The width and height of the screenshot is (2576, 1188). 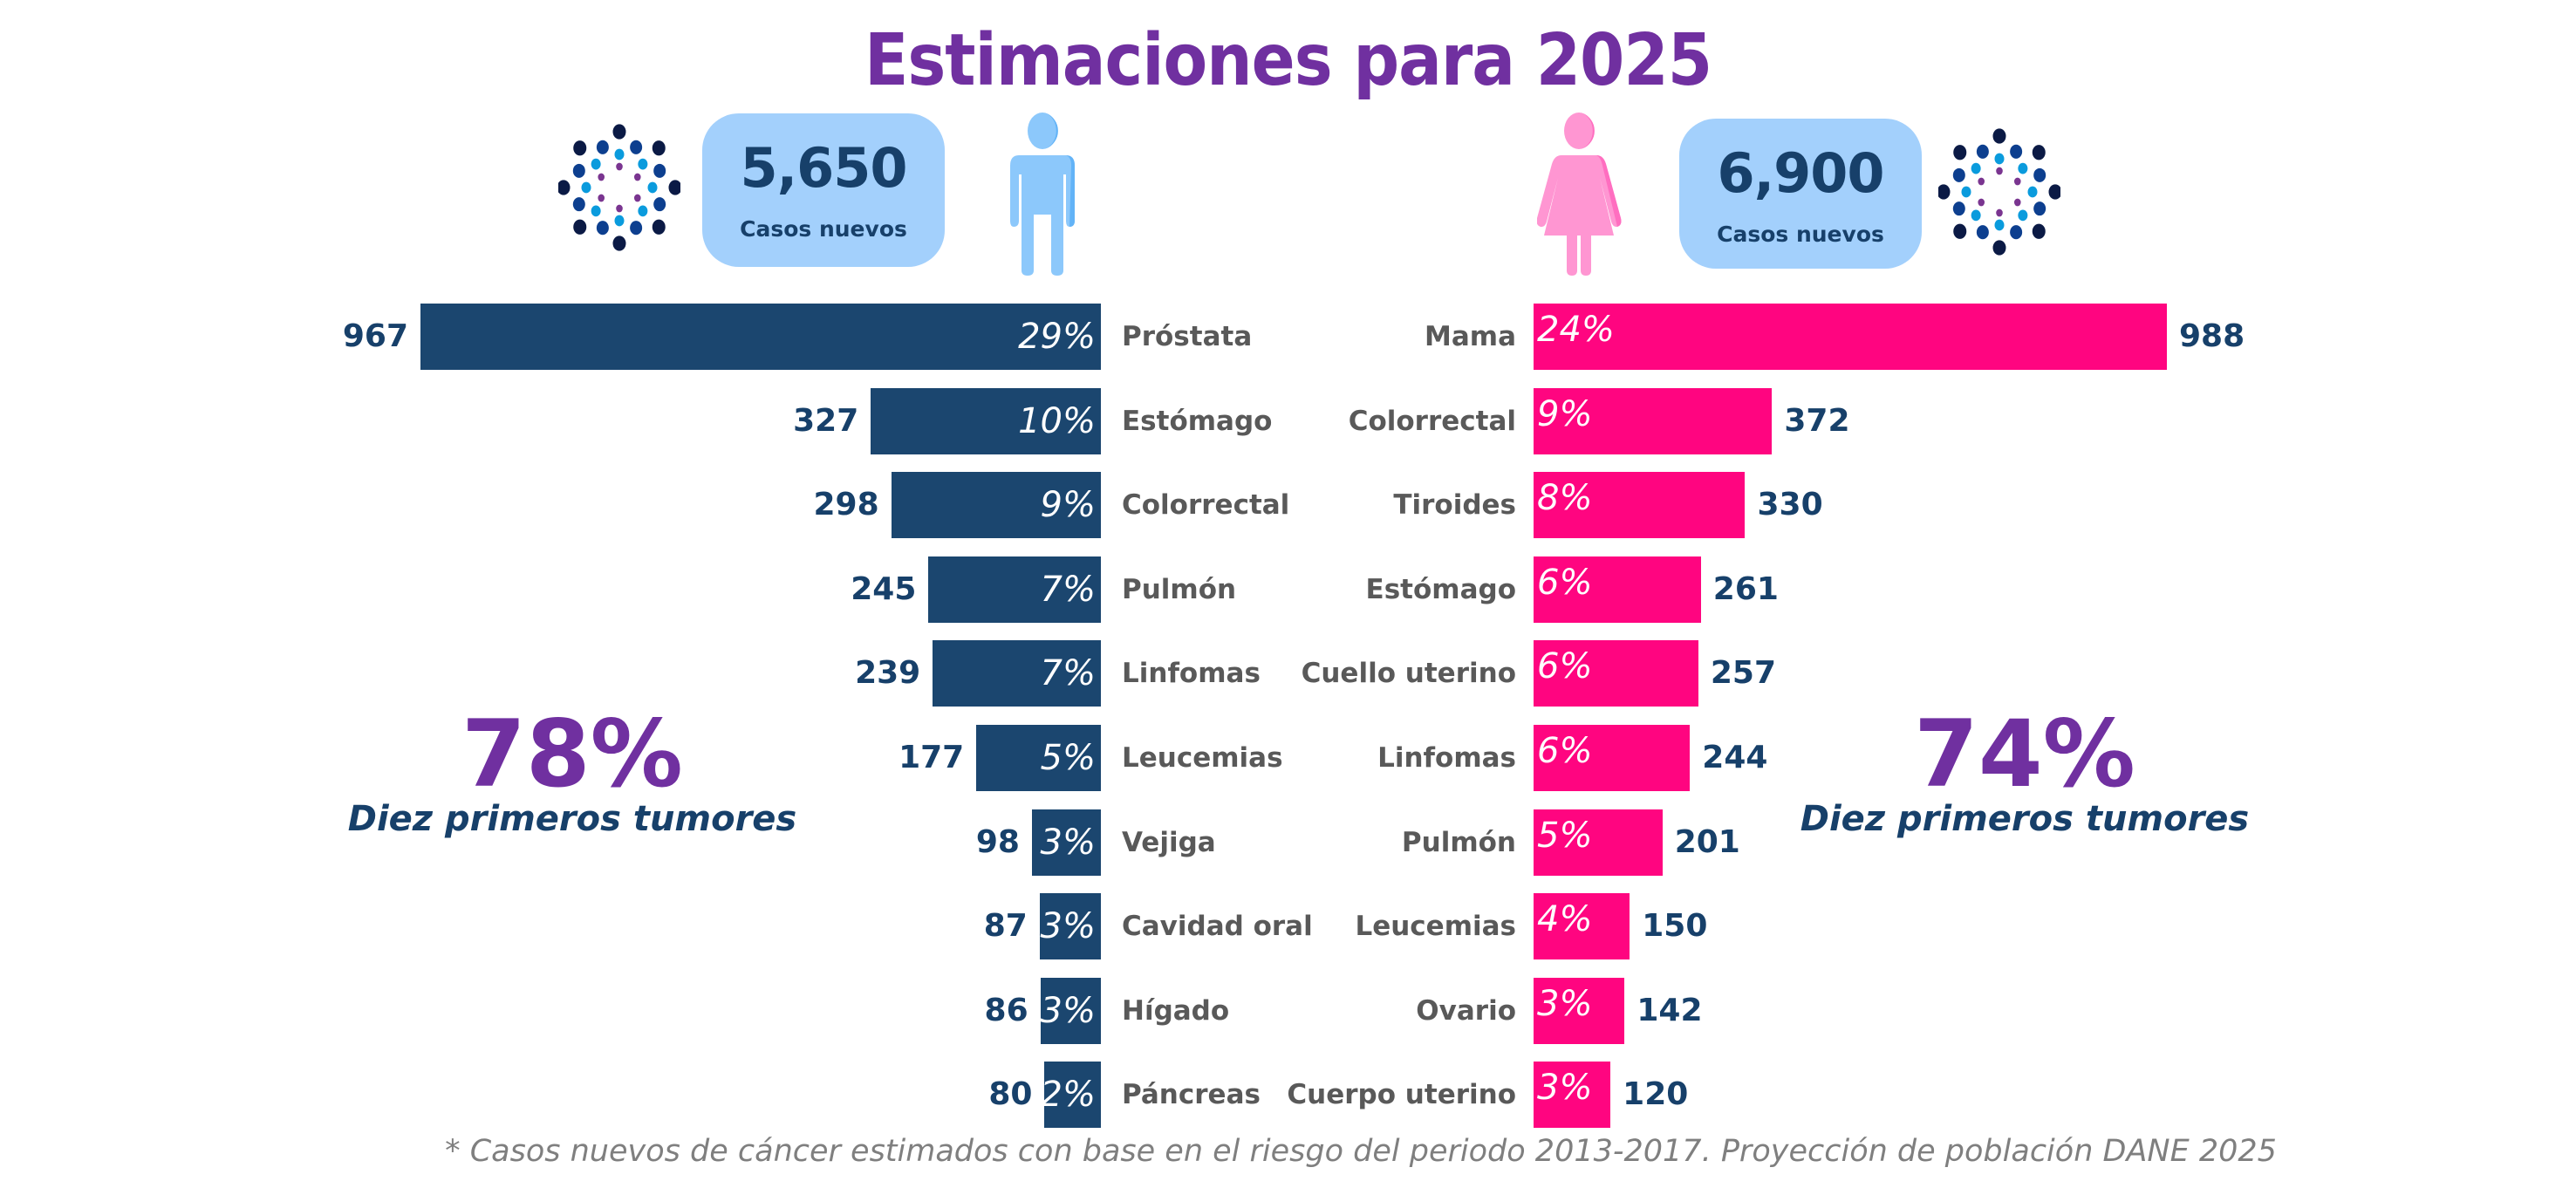 What do you see at coordinates (375, 336) in the screenshot?
I see `bar-value-label: 967` at bounding box center [375, 336].